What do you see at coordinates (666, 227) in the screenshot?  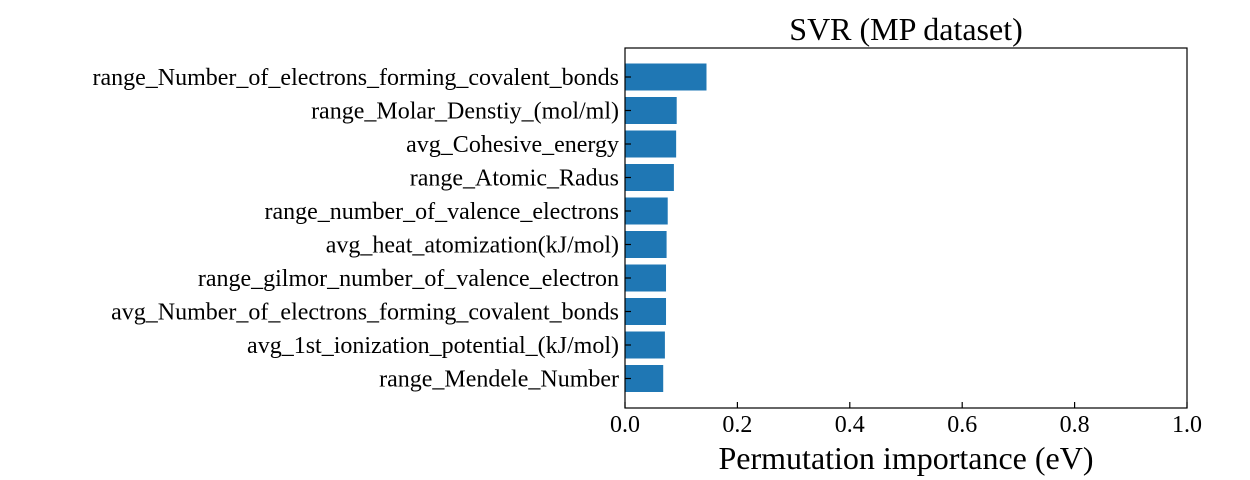 I see `bars-group` at bounding box center [666, 227].